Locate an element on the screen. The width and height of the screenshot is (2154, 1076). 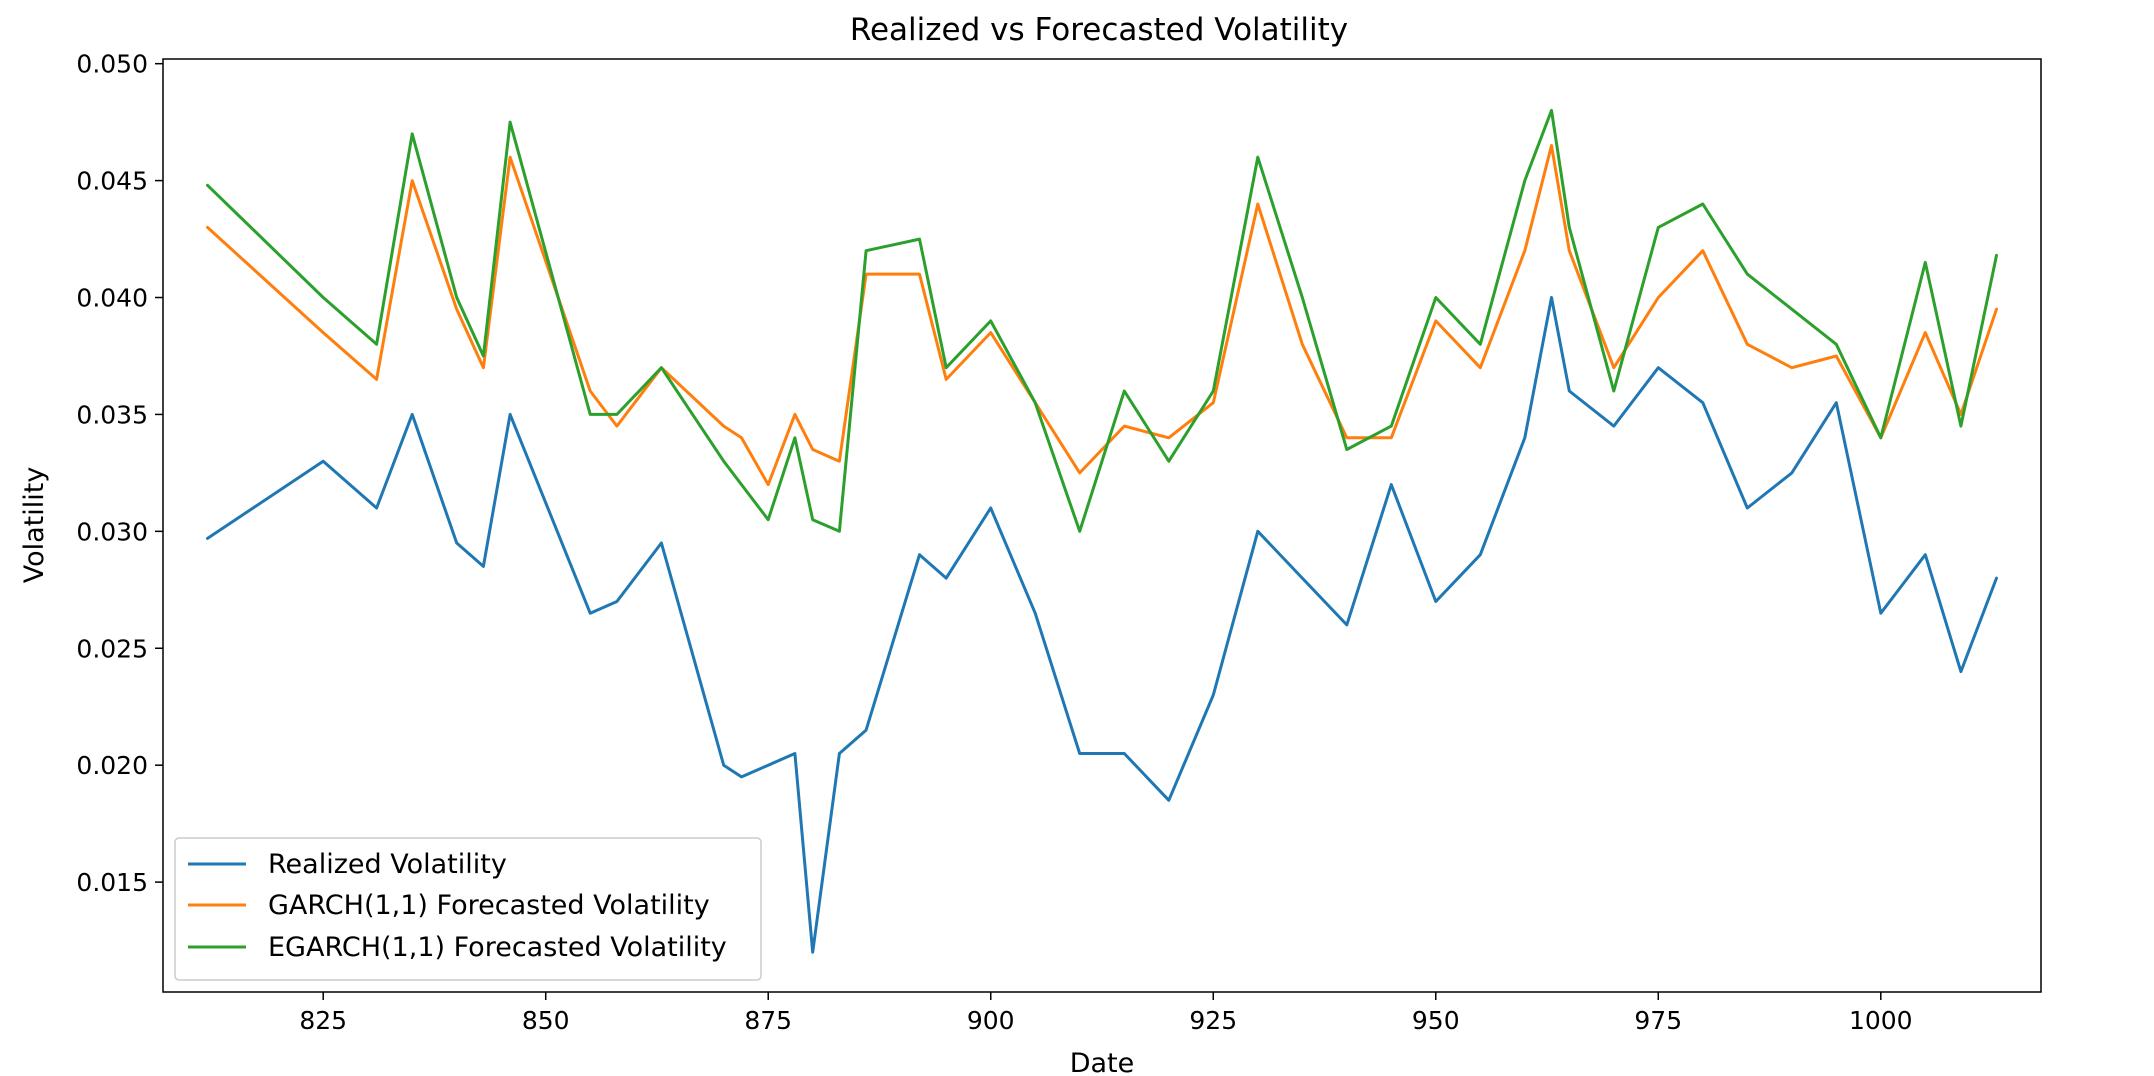
legend-label-realized: Realized Volatility is located at coordinates (387, 864).